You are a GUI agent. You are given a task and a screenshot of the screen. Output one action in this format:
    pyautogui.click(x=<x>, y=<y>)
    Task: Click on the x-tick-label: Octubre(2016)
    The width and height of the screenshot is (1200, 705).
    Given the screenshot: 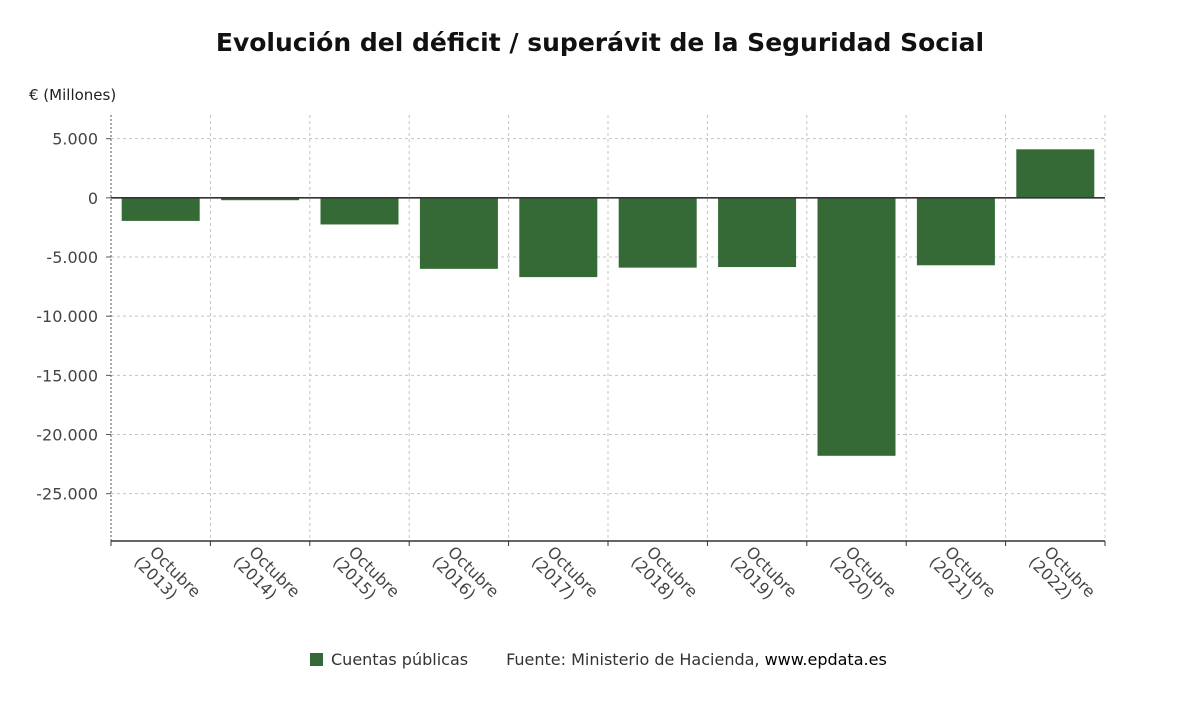 What is the action you would take?
    pyautogui.click(x=466, y=577)
    